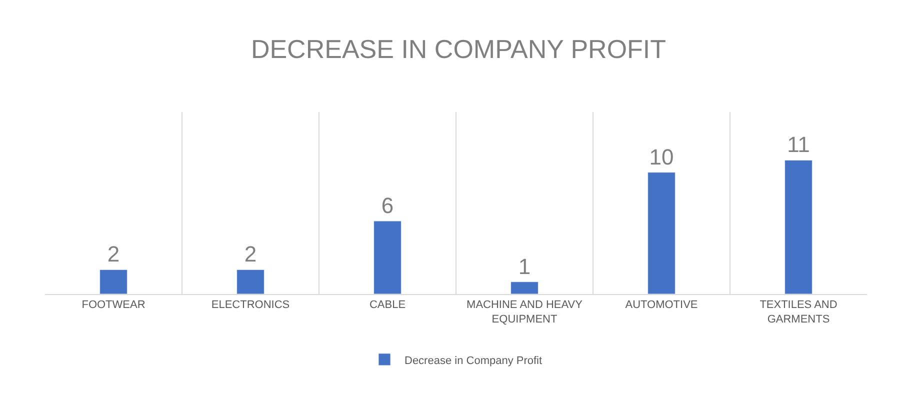 This screenshot has height=406, width=917. Describe the element at coordinates (661, 157) in the screenshot. I see `data-label: 10` at that location.